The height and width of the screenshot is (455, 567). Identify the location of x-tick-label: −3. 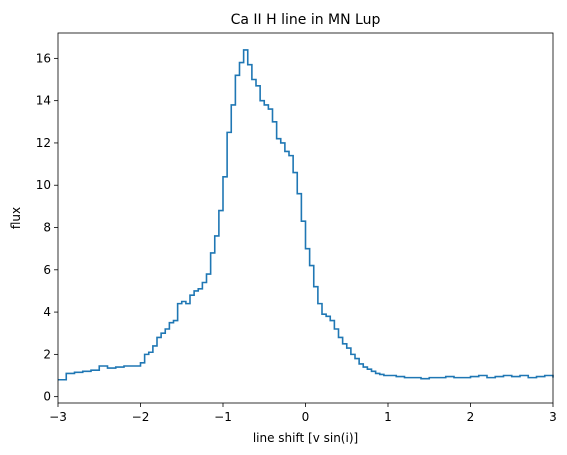
(58, 417).